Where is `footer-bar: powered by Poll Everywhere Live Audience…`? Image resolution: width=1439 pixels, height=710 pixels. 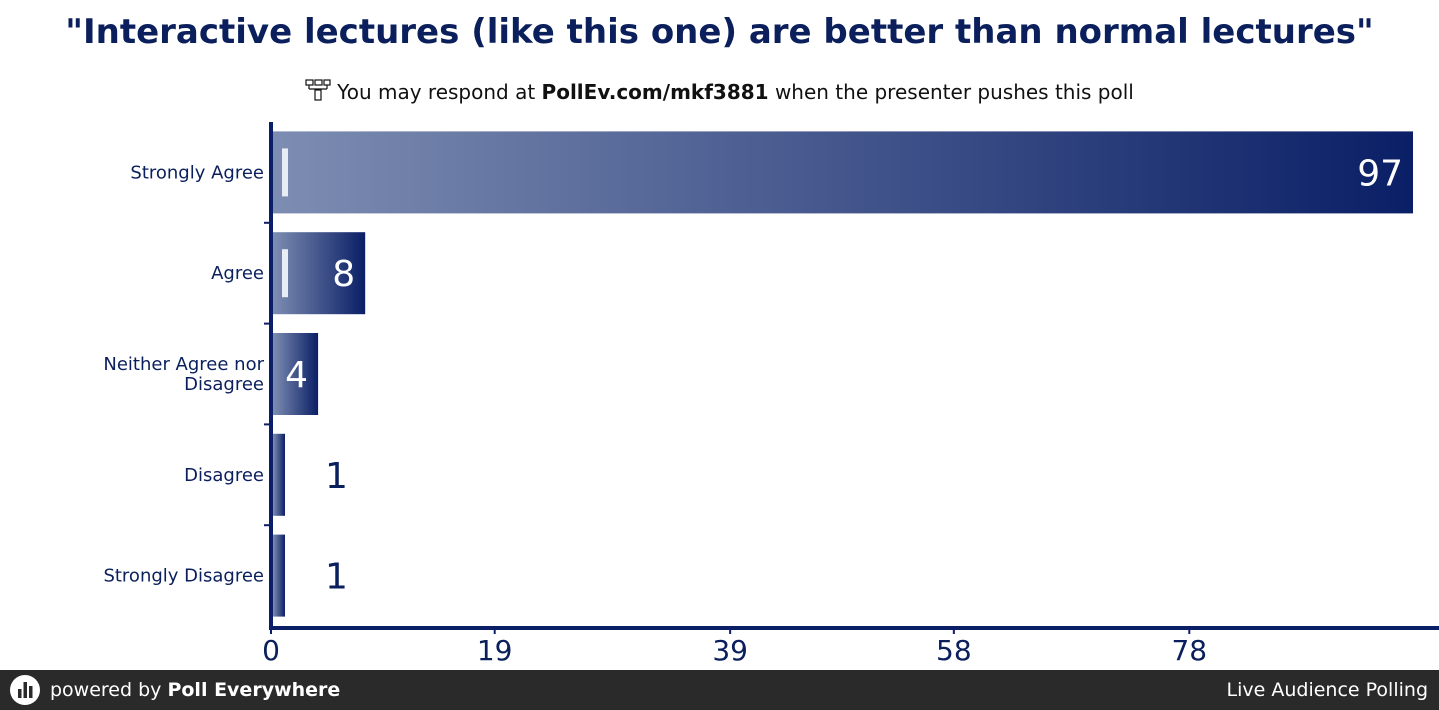 footer-bar: powered by Poll Everywhere Live Audience… is located at coordinates (719, 690).